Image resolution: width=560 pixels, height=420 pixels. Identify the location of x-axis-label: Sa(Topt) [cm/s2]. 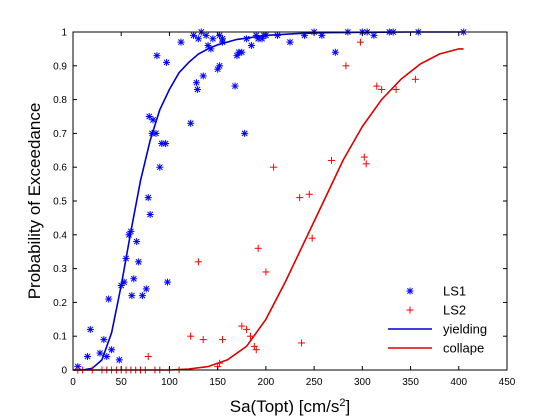
(290, 406).